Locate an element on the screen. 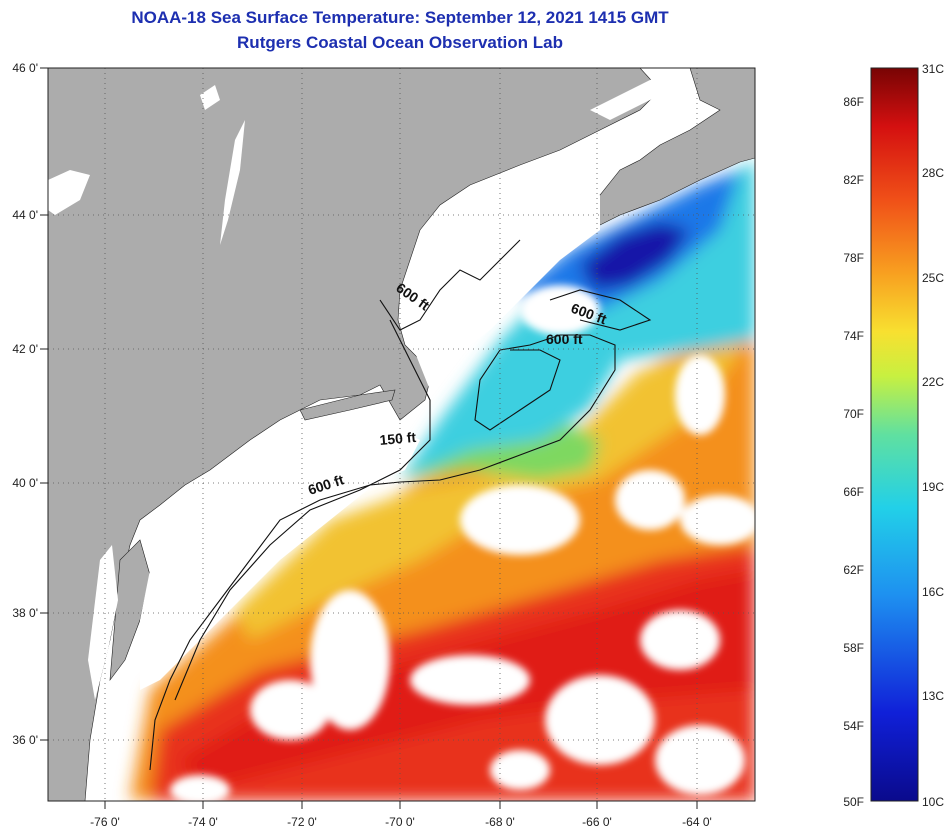  lake-champlain is located at coordinates (232, 182).